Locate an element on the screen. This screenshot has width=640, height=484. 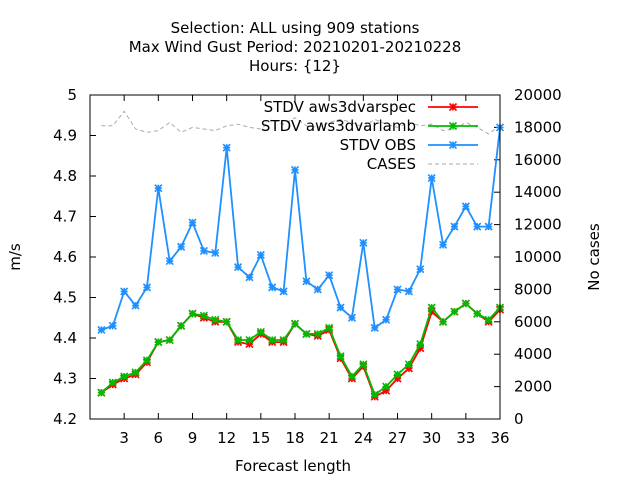
y-tick-label: 4.4 is located at coordinates (65, 338).